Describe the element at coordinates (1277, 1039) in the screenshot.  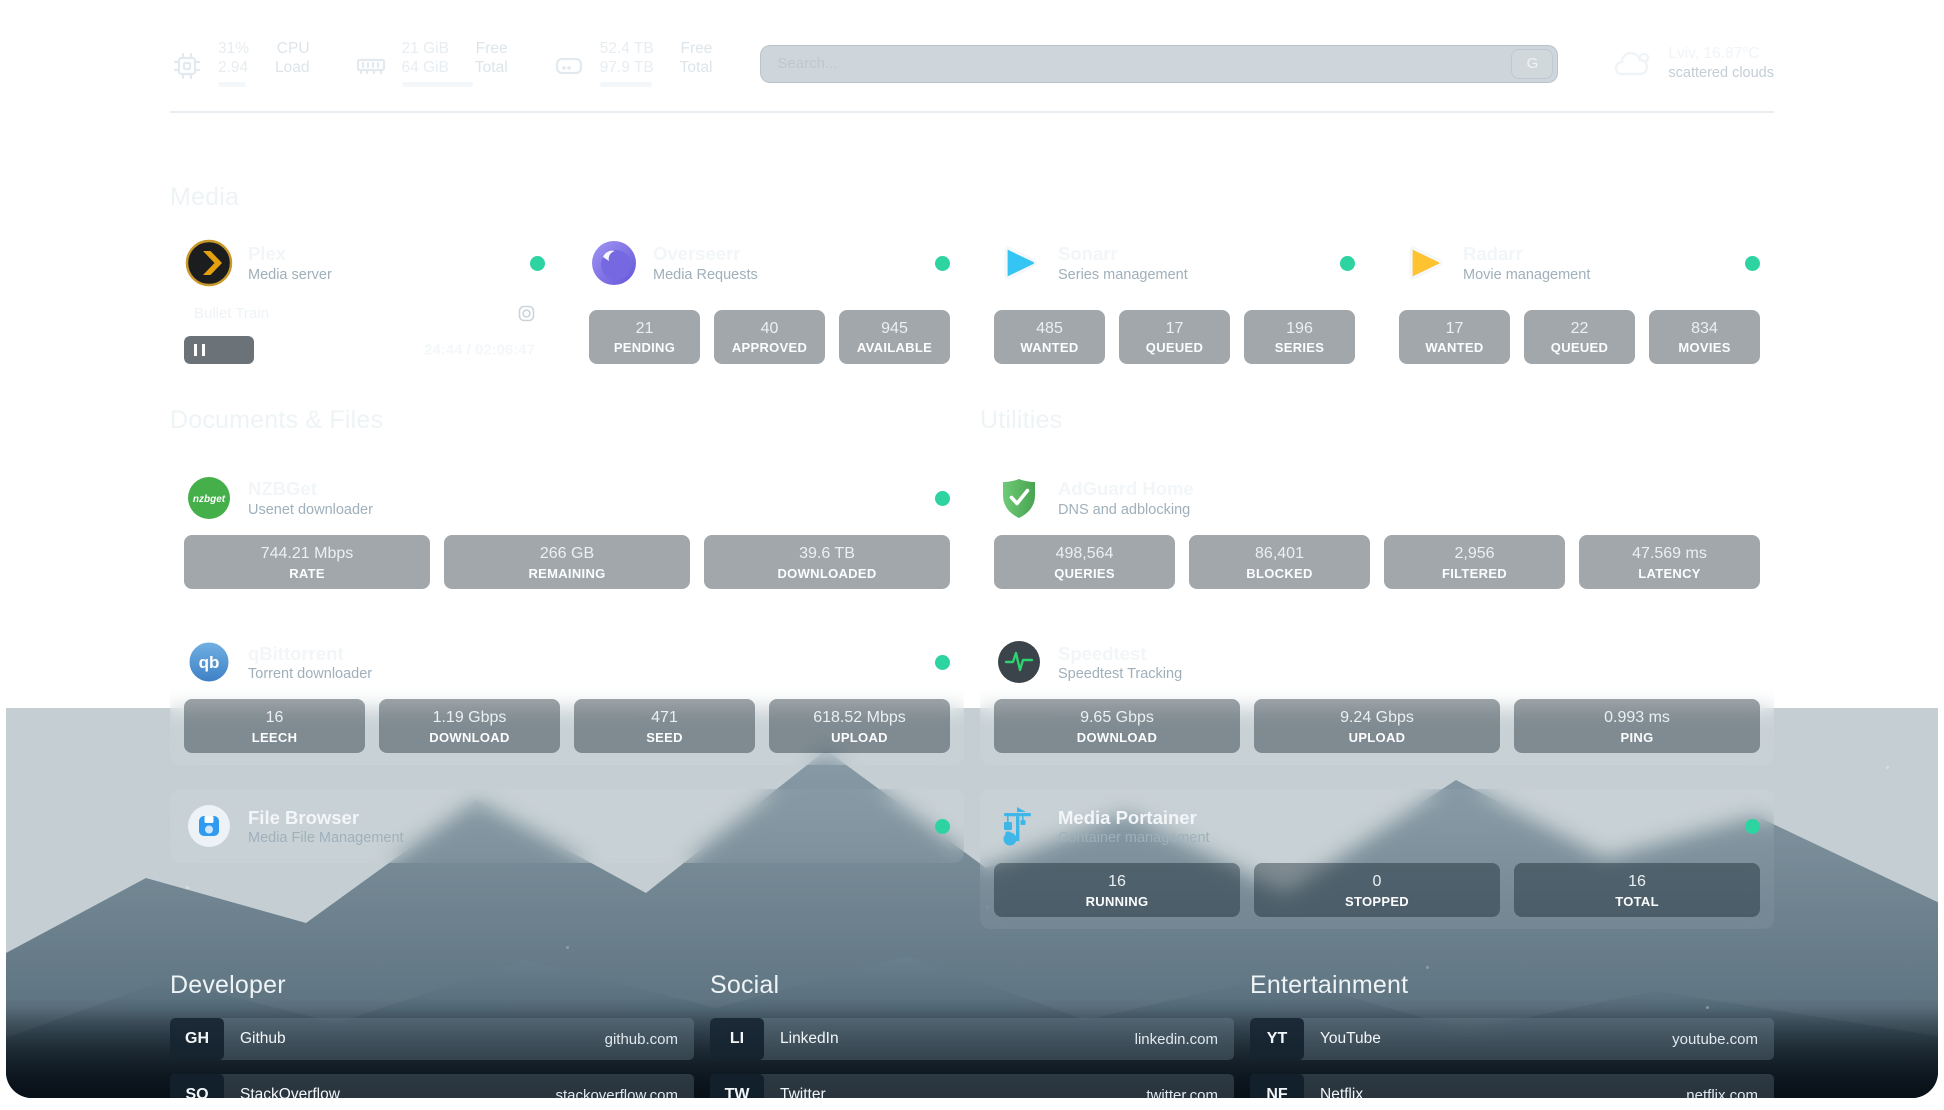
I see `bookmark-abbr: YT` at that location.